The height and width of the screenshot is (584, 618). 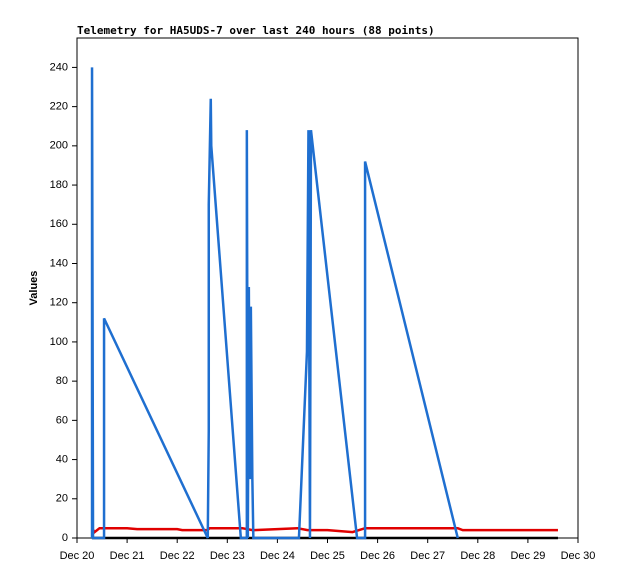 What do you see at coordinates (427, 556) in the screenshot?
I see `x-tick-label: Dec 27` at bounding box center [427, 556].